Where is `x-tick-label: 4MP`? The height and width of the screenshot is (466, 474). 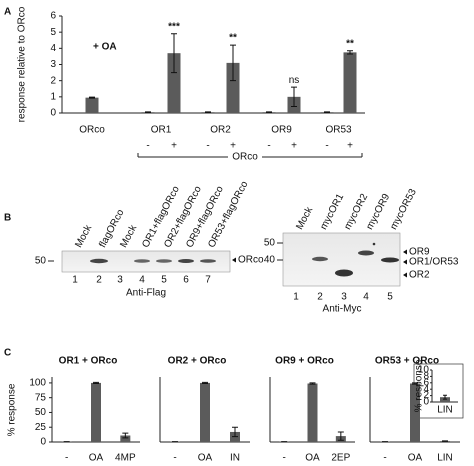
x-tick-label: 4MP is located at coordinates (125, 458).